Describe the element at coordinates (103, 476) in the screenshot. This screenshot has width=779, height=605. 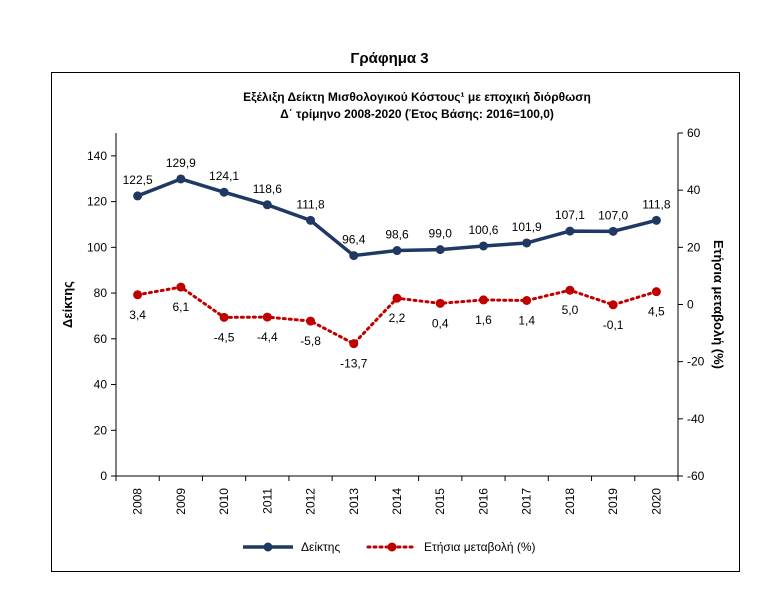
I see `left-tick-label: 0` at that location.